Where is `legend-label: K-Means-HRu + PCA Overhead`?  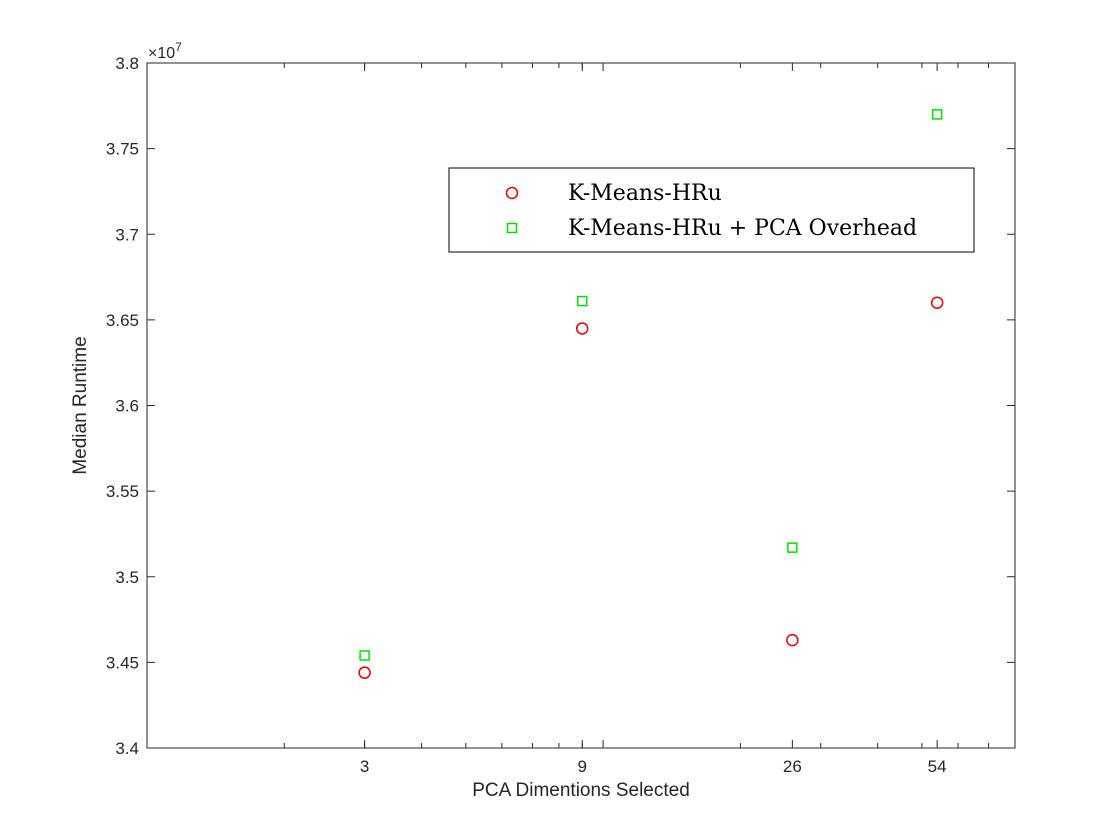 legend-label: K-Means-HRu + PCA Overhead is located at coordinates (742, 228).